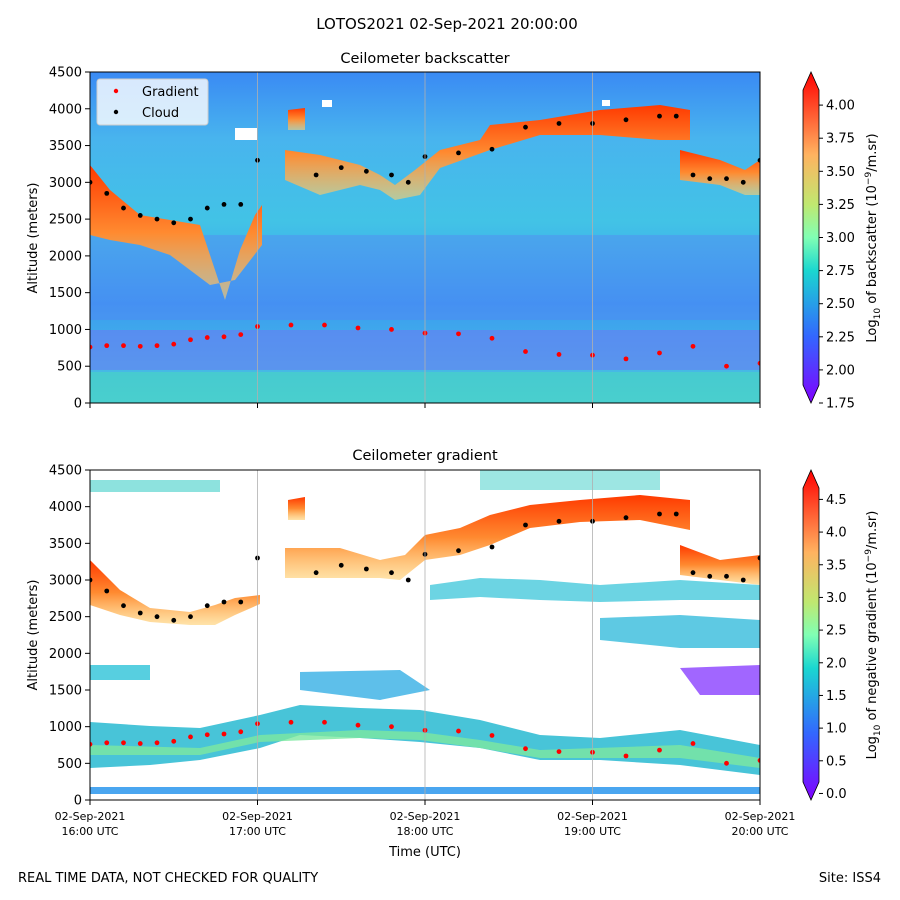  What do you see at coordinates (836, 794) in the screenshot?
I see `colorbar-tick-label: 0.0` at bounding box center [836, 794].